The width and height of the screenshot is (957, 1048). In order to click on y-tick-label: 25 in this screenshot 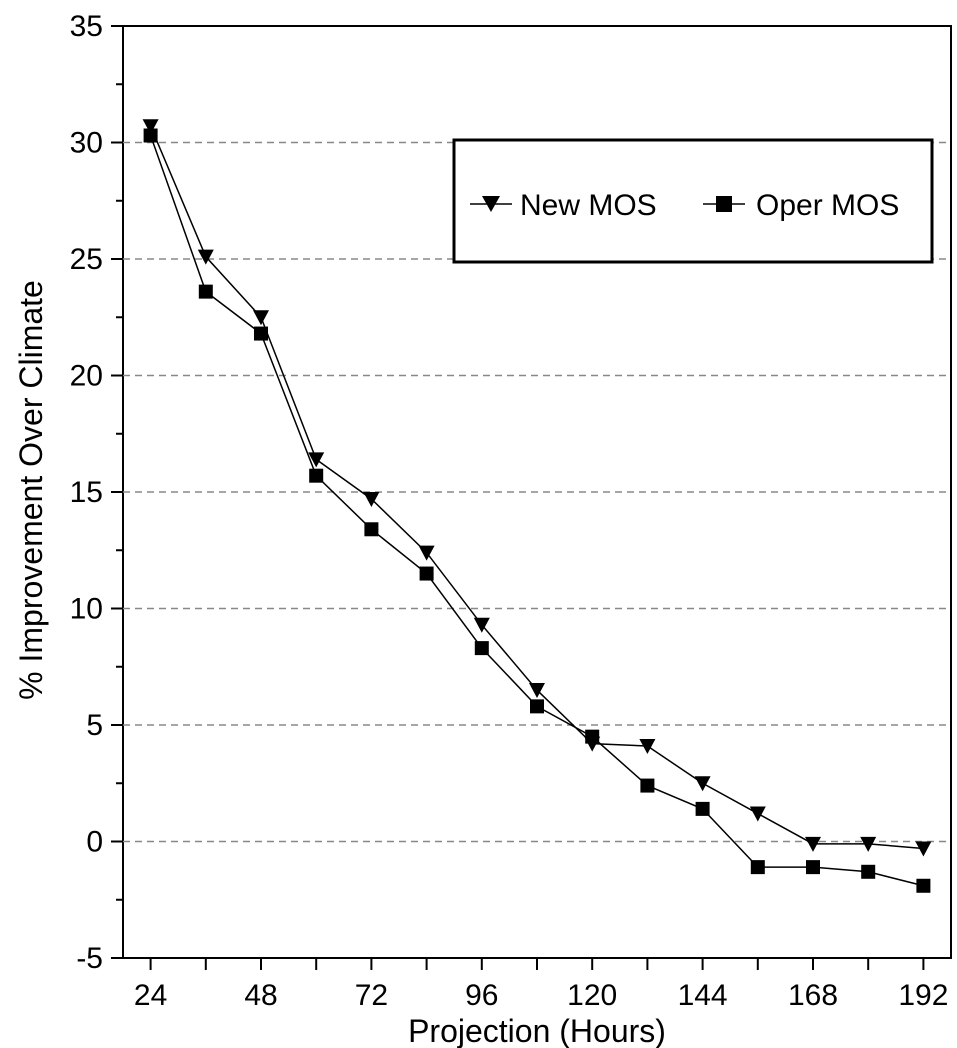, I will do `click(86, 259)`.